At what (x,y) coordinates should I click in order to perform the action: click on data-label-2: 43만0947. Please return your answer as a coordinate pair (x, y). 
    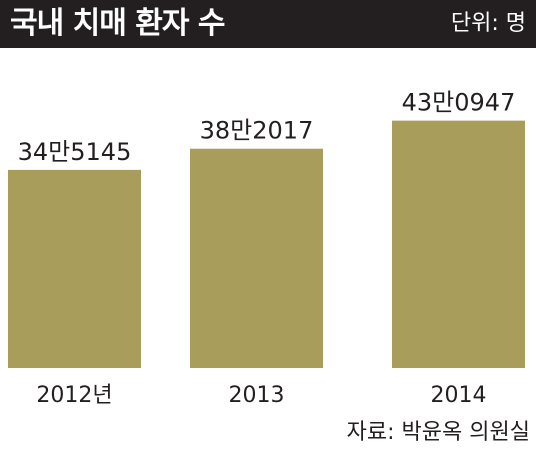
    Looking at the image, I should click on (459, 103).